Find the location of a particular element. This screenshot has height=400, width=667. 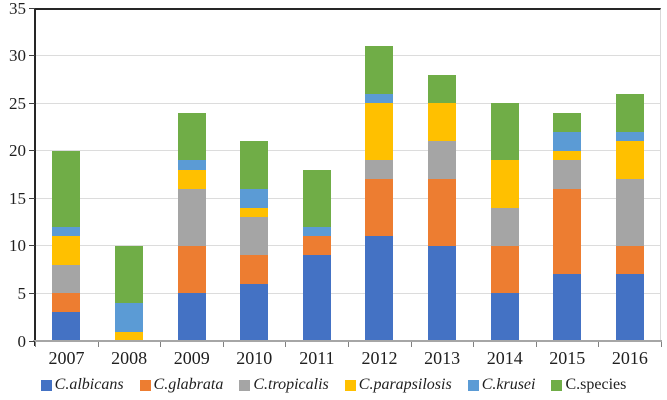

x-axis-label: 2009 is located at coordinates (191, 358).